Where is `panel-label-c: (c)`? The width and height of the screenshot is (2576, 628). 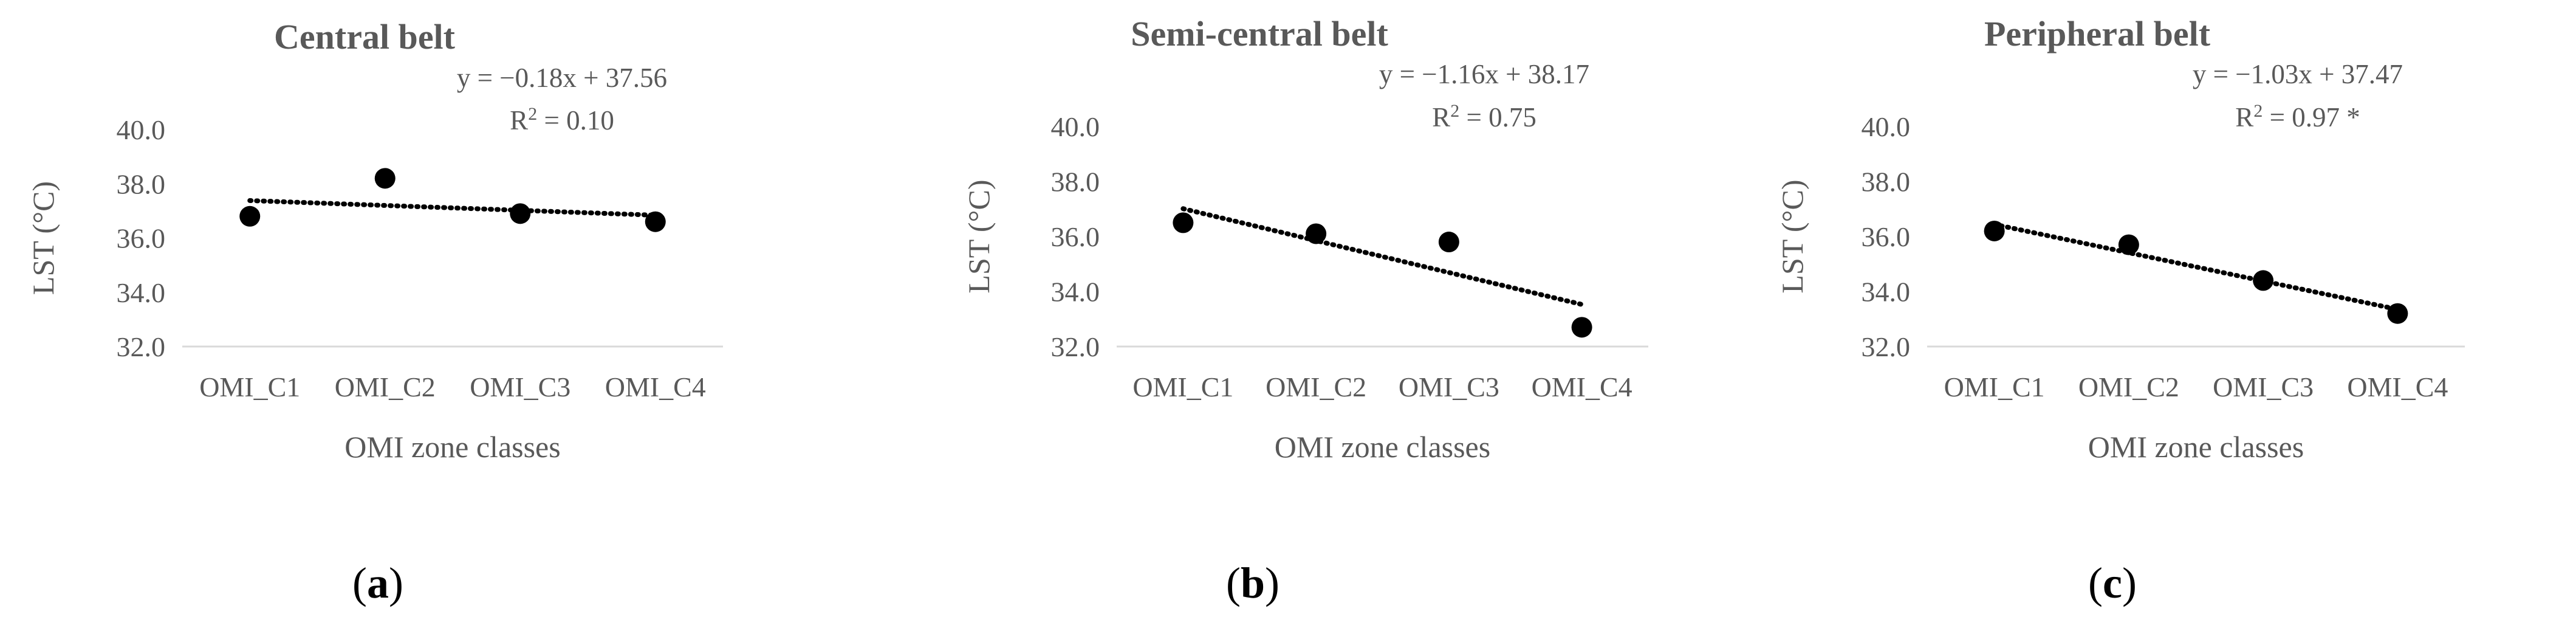 panel-label-c: (c) is located at coordinates (2112, 583).